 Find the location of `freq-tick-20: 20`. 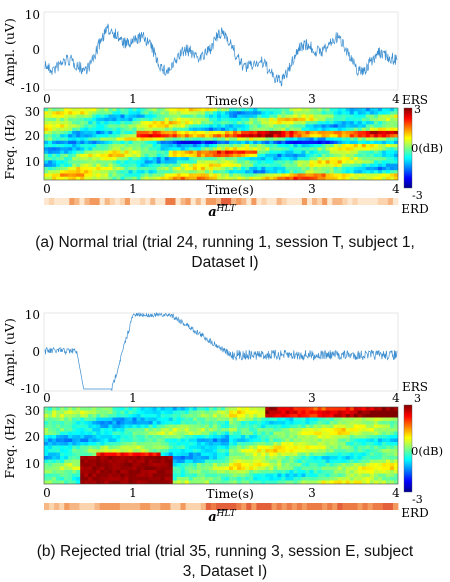

freq-tick-20: 20 is located at coordinates (32, 136).